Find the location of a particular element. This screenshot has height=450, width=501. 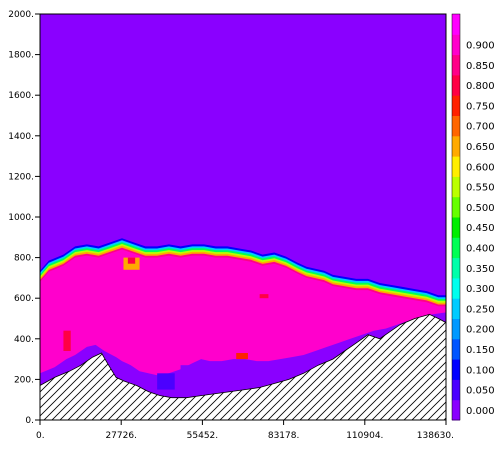

colorbar-label-1: 0.050 is located at coordinates (480, 391).